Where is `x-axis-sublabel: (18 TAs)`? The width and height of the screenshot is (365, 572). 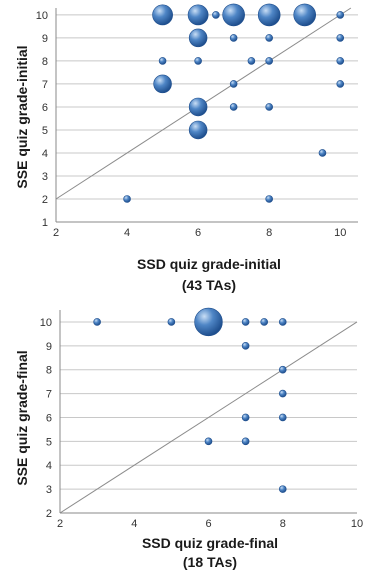
x-axis-sublabel: (18 TAs) is located at coordinates (210, 562).